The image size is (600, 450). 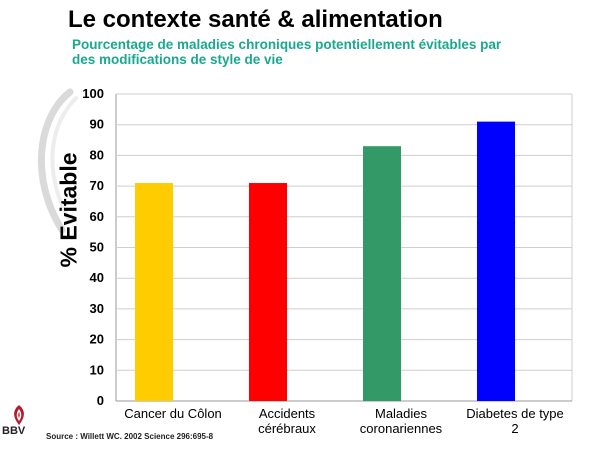 What do you see at coordinates (14, 431) in the screenshot?
I see `logo-text: BBV` at bounding box center [14, 431].